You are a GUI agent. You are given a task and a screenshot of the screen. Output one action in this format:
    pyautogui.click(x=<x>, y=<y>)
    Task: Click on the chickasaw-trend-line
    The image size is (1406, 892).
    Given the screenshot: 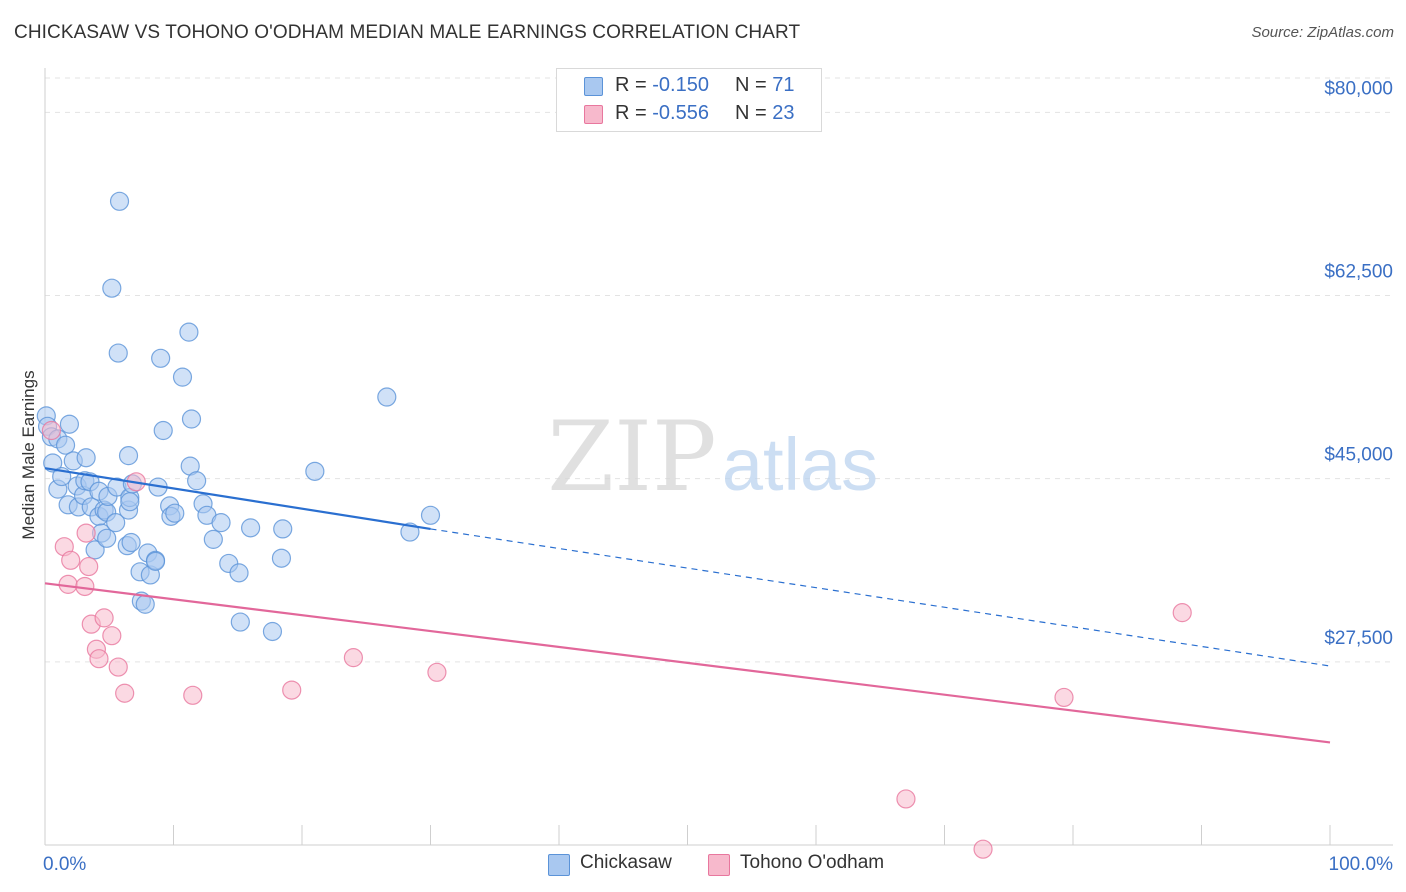 What is the action you would take?
    pyautogui.click(x=237, y=498)
    